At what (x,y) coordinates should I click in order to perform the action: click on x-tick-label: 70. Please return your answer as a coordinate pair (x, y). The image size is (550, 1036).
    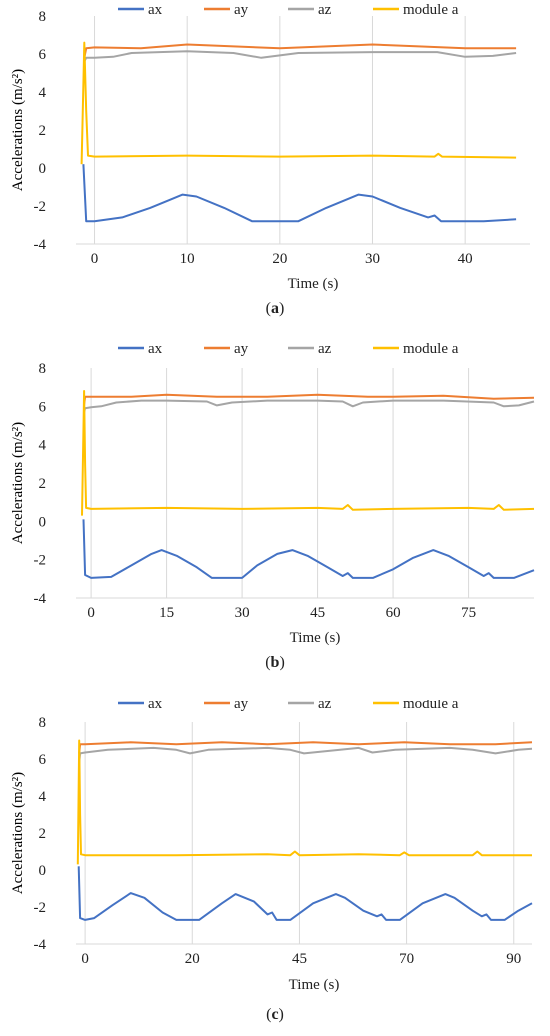
    Looking at the image, I should click on (406, 959).